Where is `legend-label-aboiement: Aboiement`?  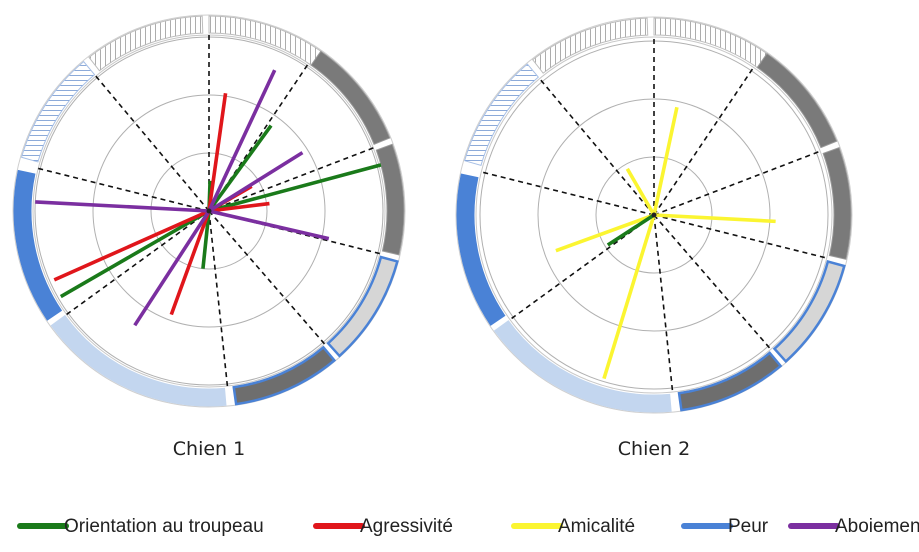 legend-label-aboiement: Aboiement is located at coordinates (877, 526).